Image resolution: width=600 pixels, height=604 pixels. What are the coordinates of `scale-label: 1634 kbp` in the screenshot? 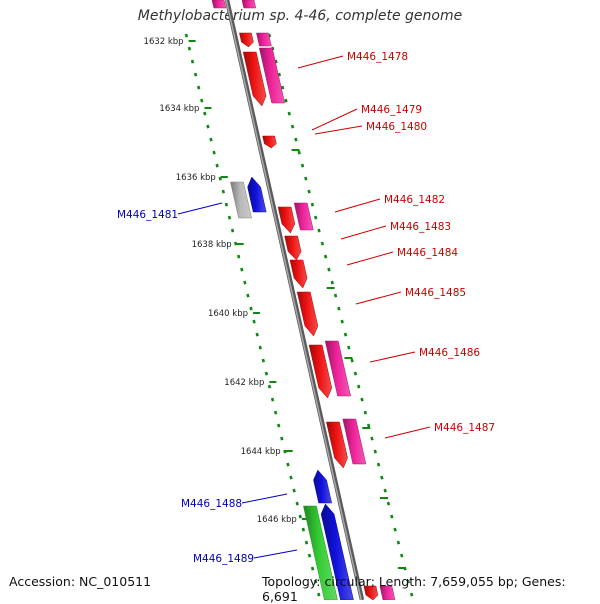 It's located at (179, 109).